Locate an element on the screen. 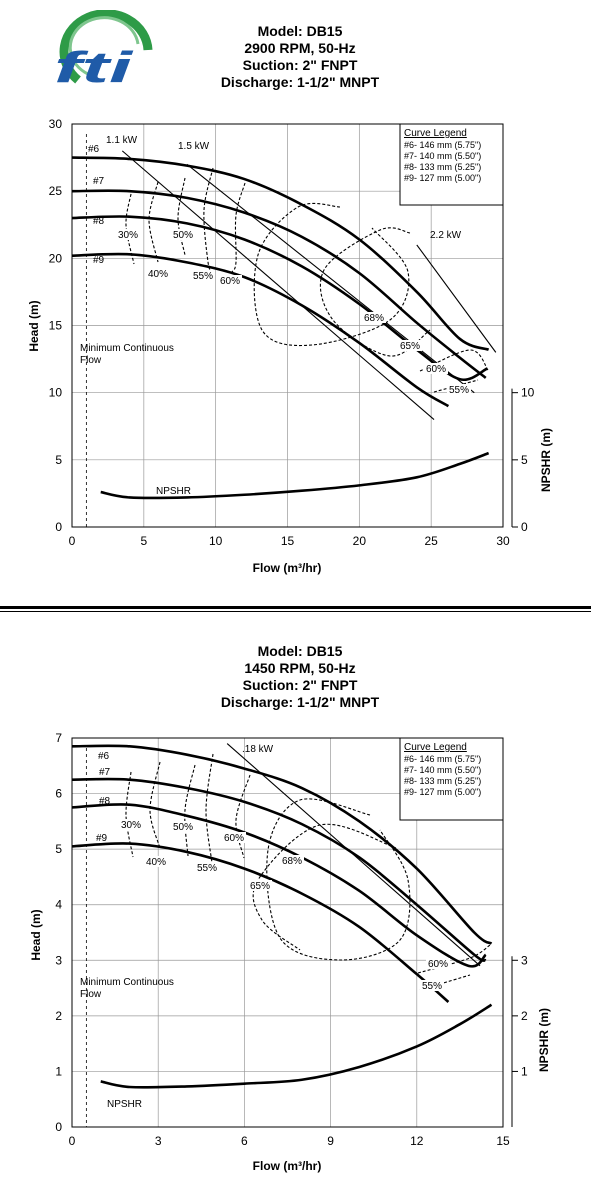  y-tick-label: 1 is located at coordinates (58, 1071).